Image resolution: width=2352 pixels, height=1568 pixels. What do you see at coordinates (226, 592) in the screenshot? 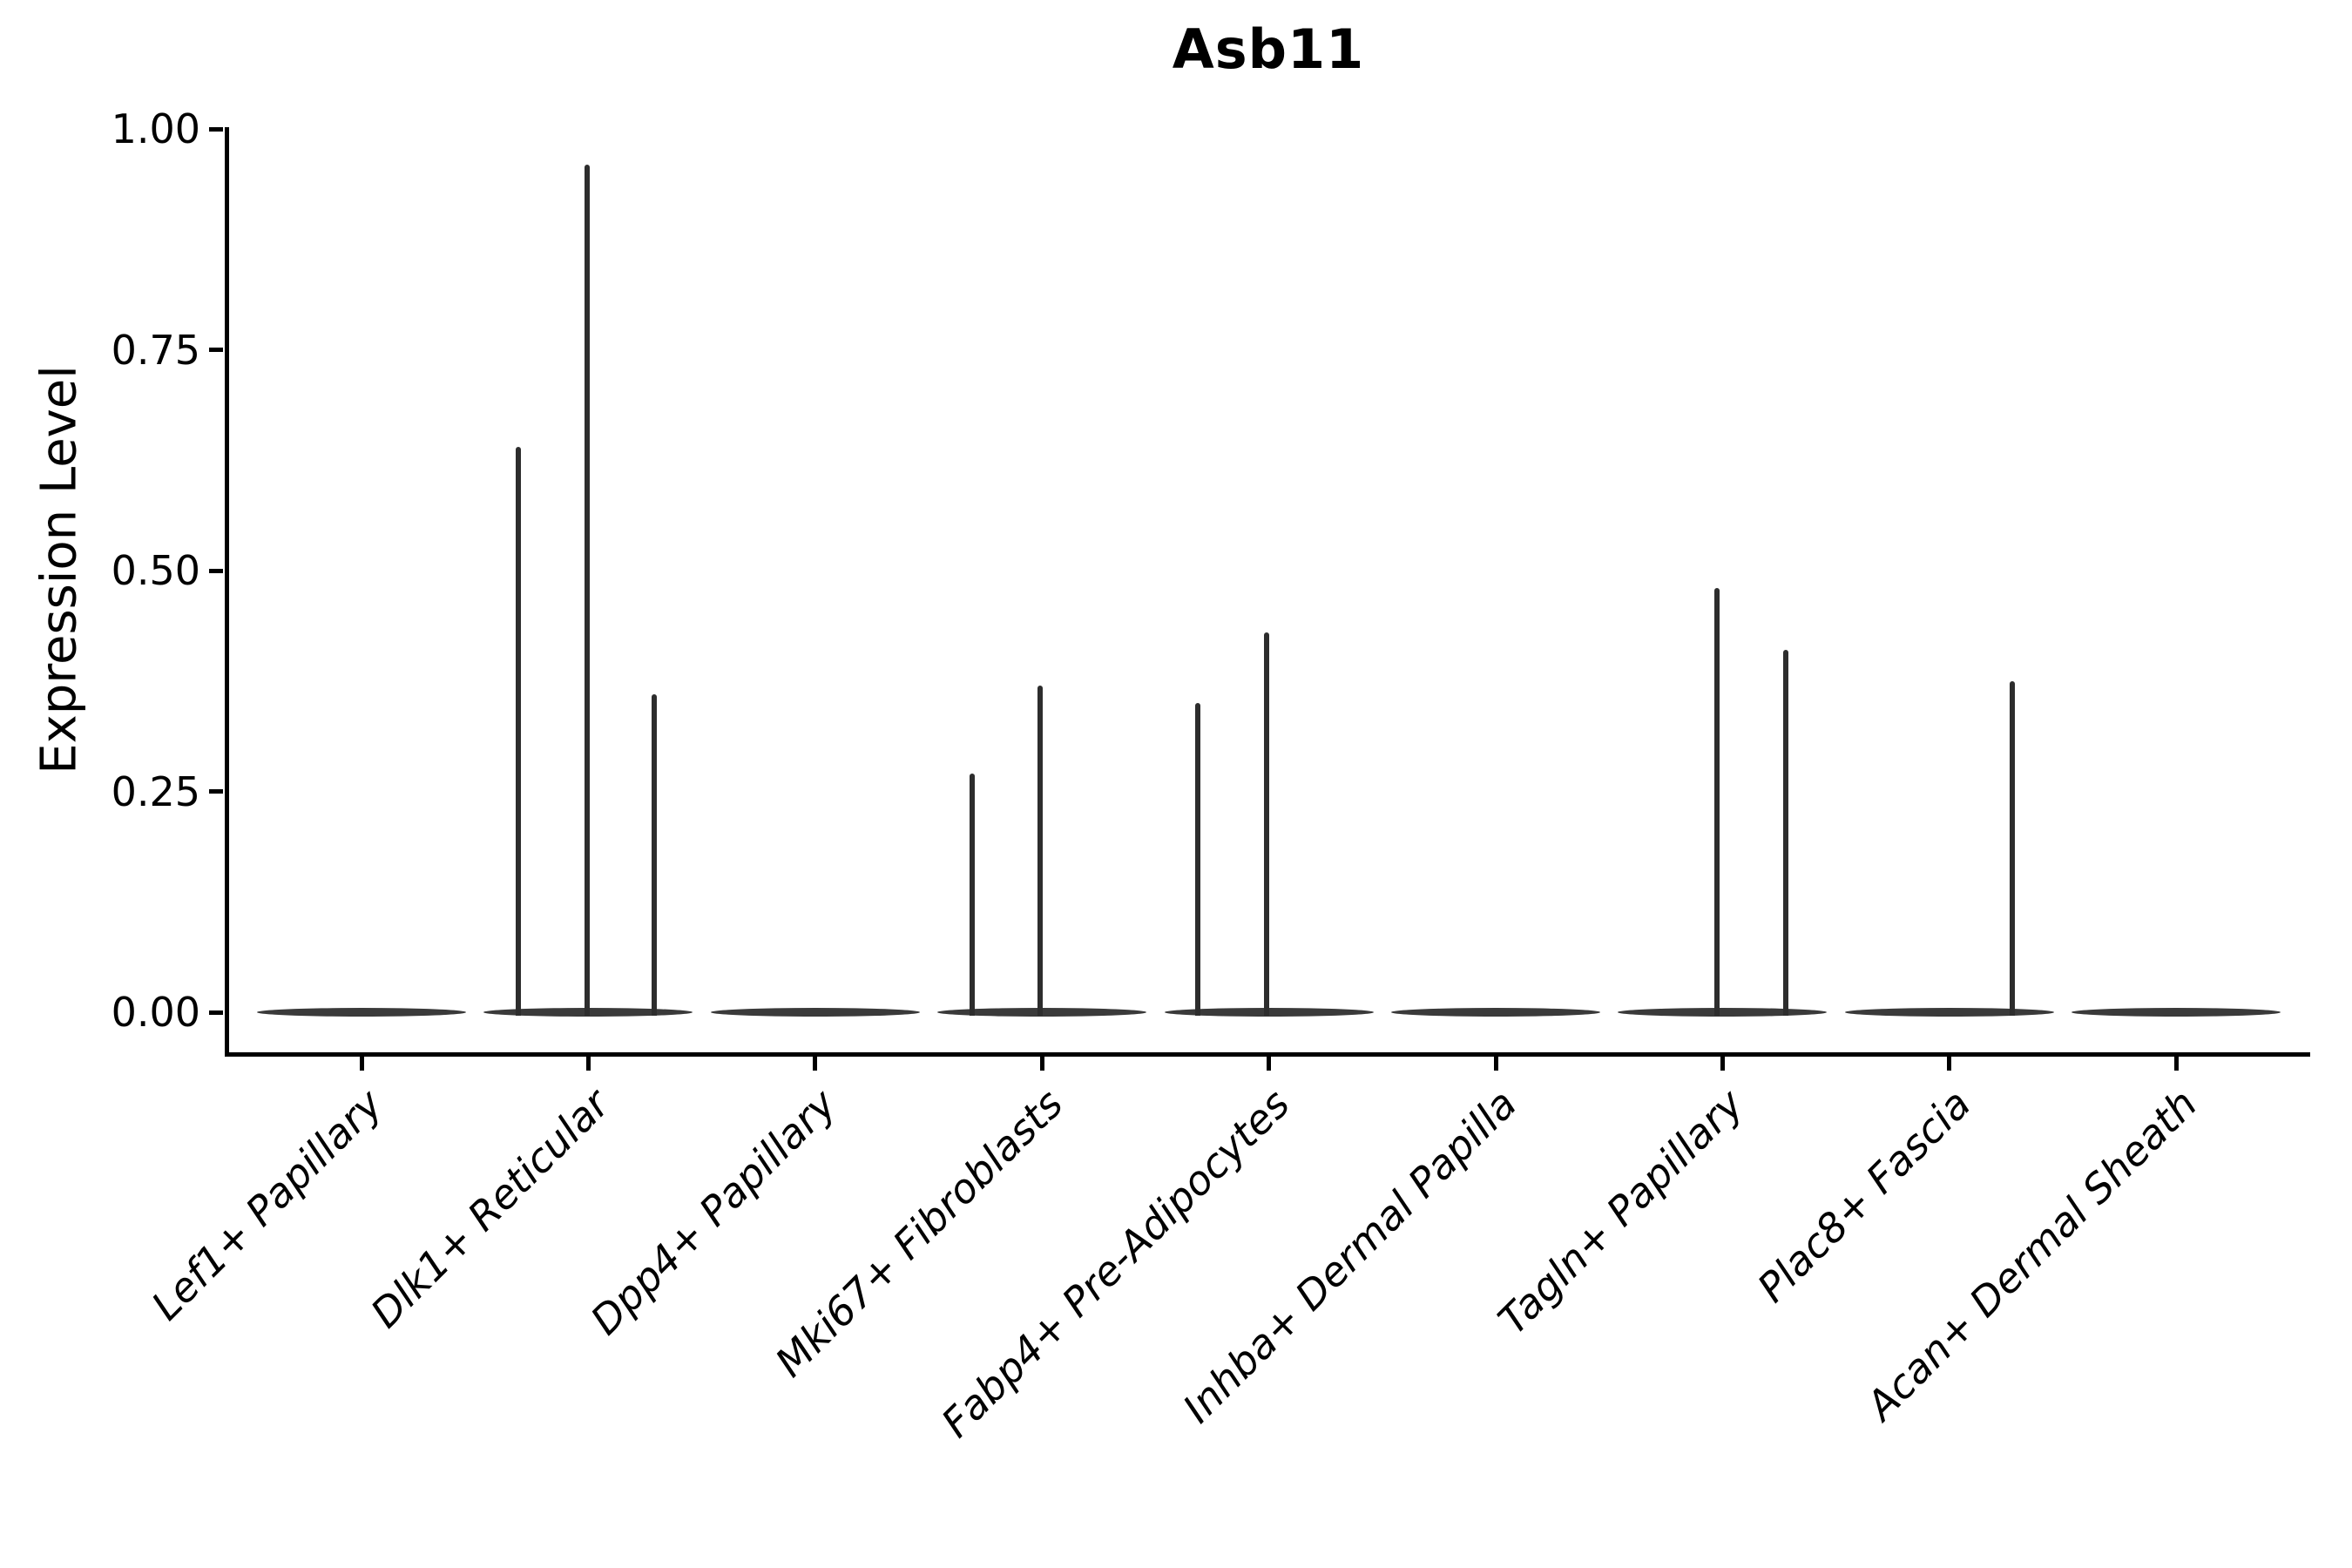
I see `y-axis-spine` at bounding box center [226, 592].